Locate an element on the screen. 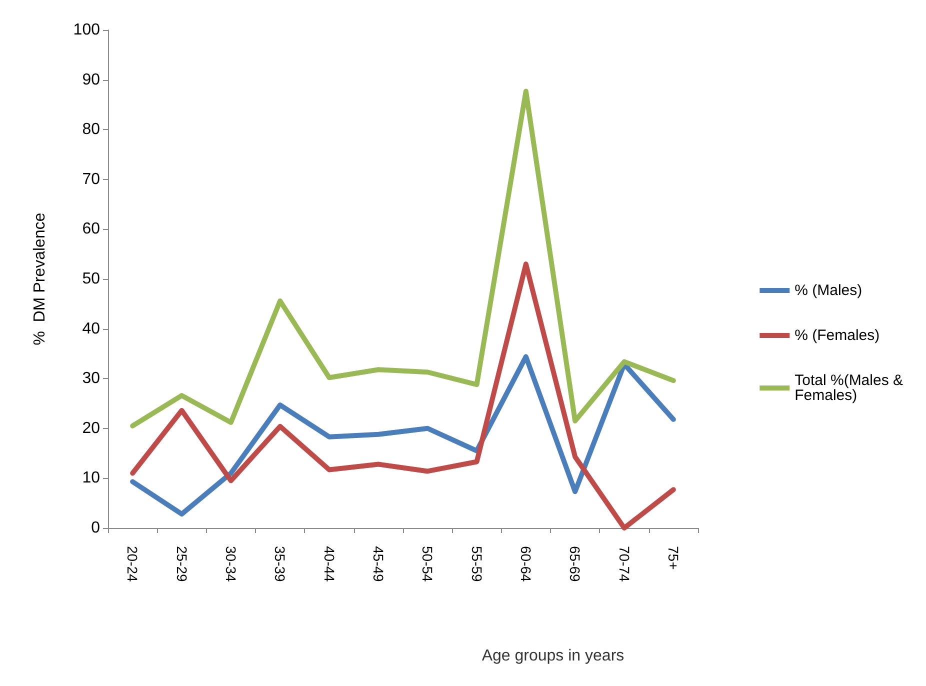 The image size is (926, 686). x-tick-label: 25-29 is located at coordinates (182, 564).